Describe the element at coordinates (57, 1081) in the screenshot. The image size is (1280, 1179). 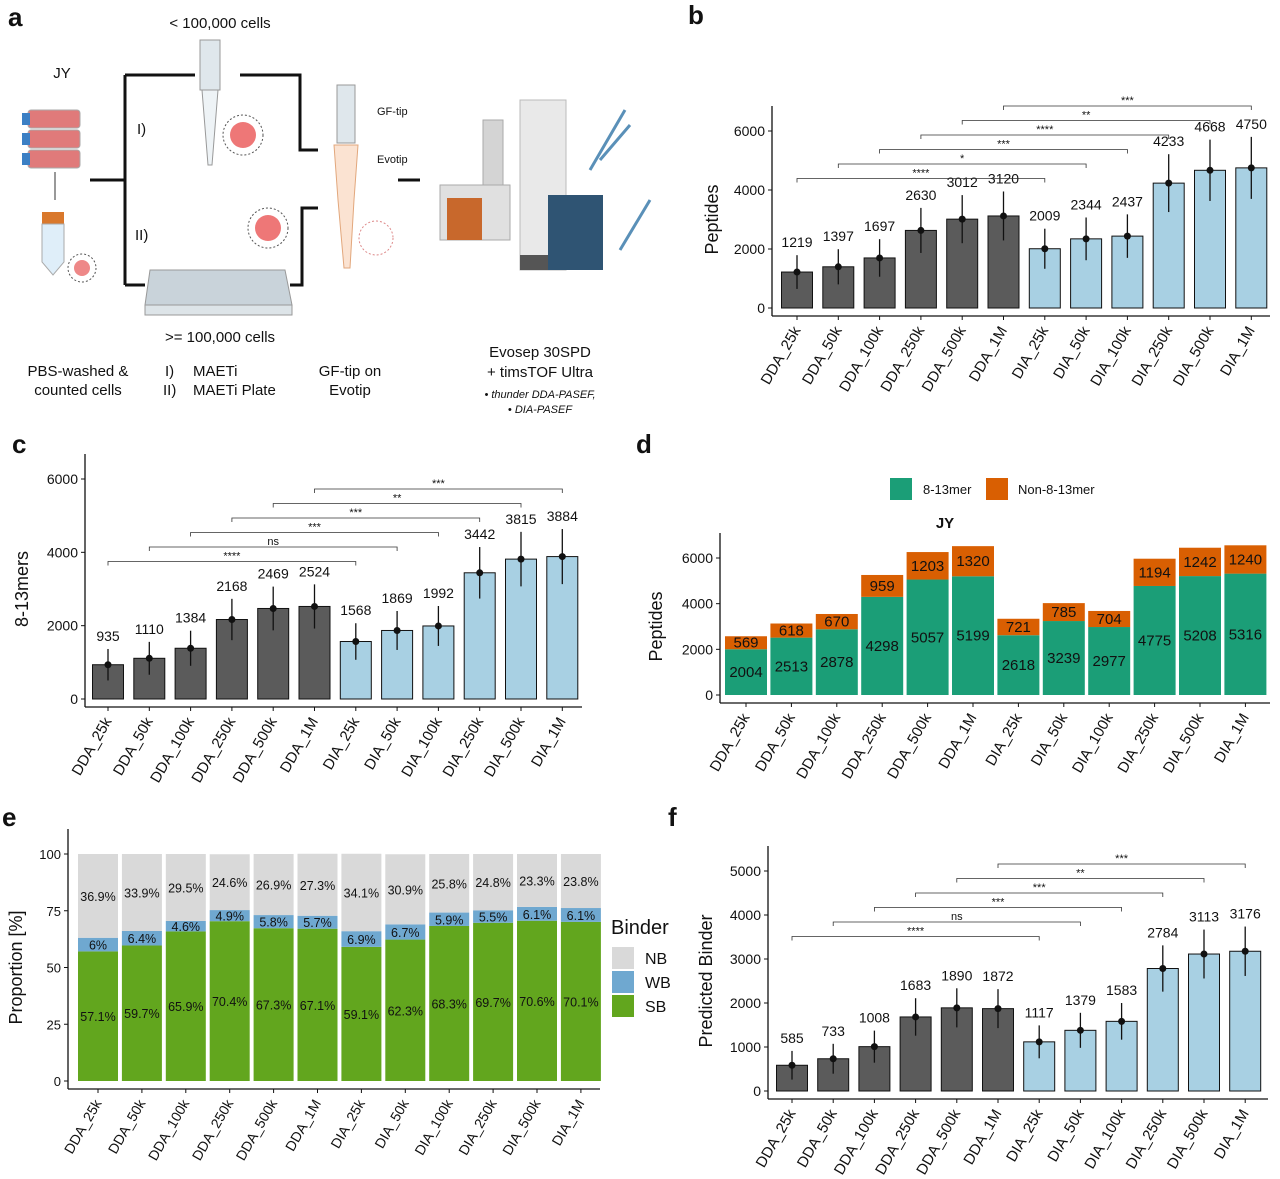
I see `y-tick-label: 0` at that location.